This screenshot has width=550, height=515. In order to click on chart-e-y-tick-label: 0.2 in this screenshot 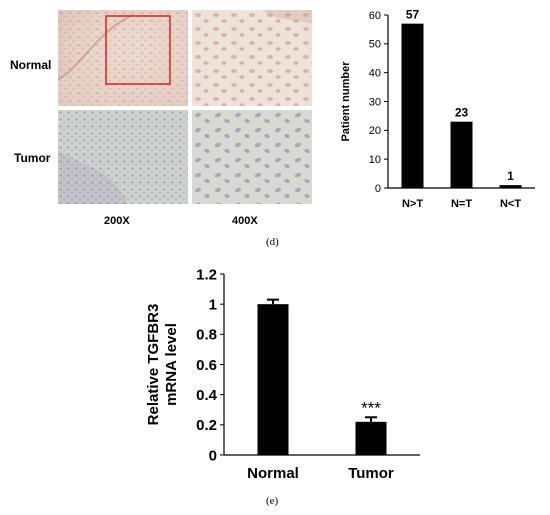, I will do `click(206, 425)`.